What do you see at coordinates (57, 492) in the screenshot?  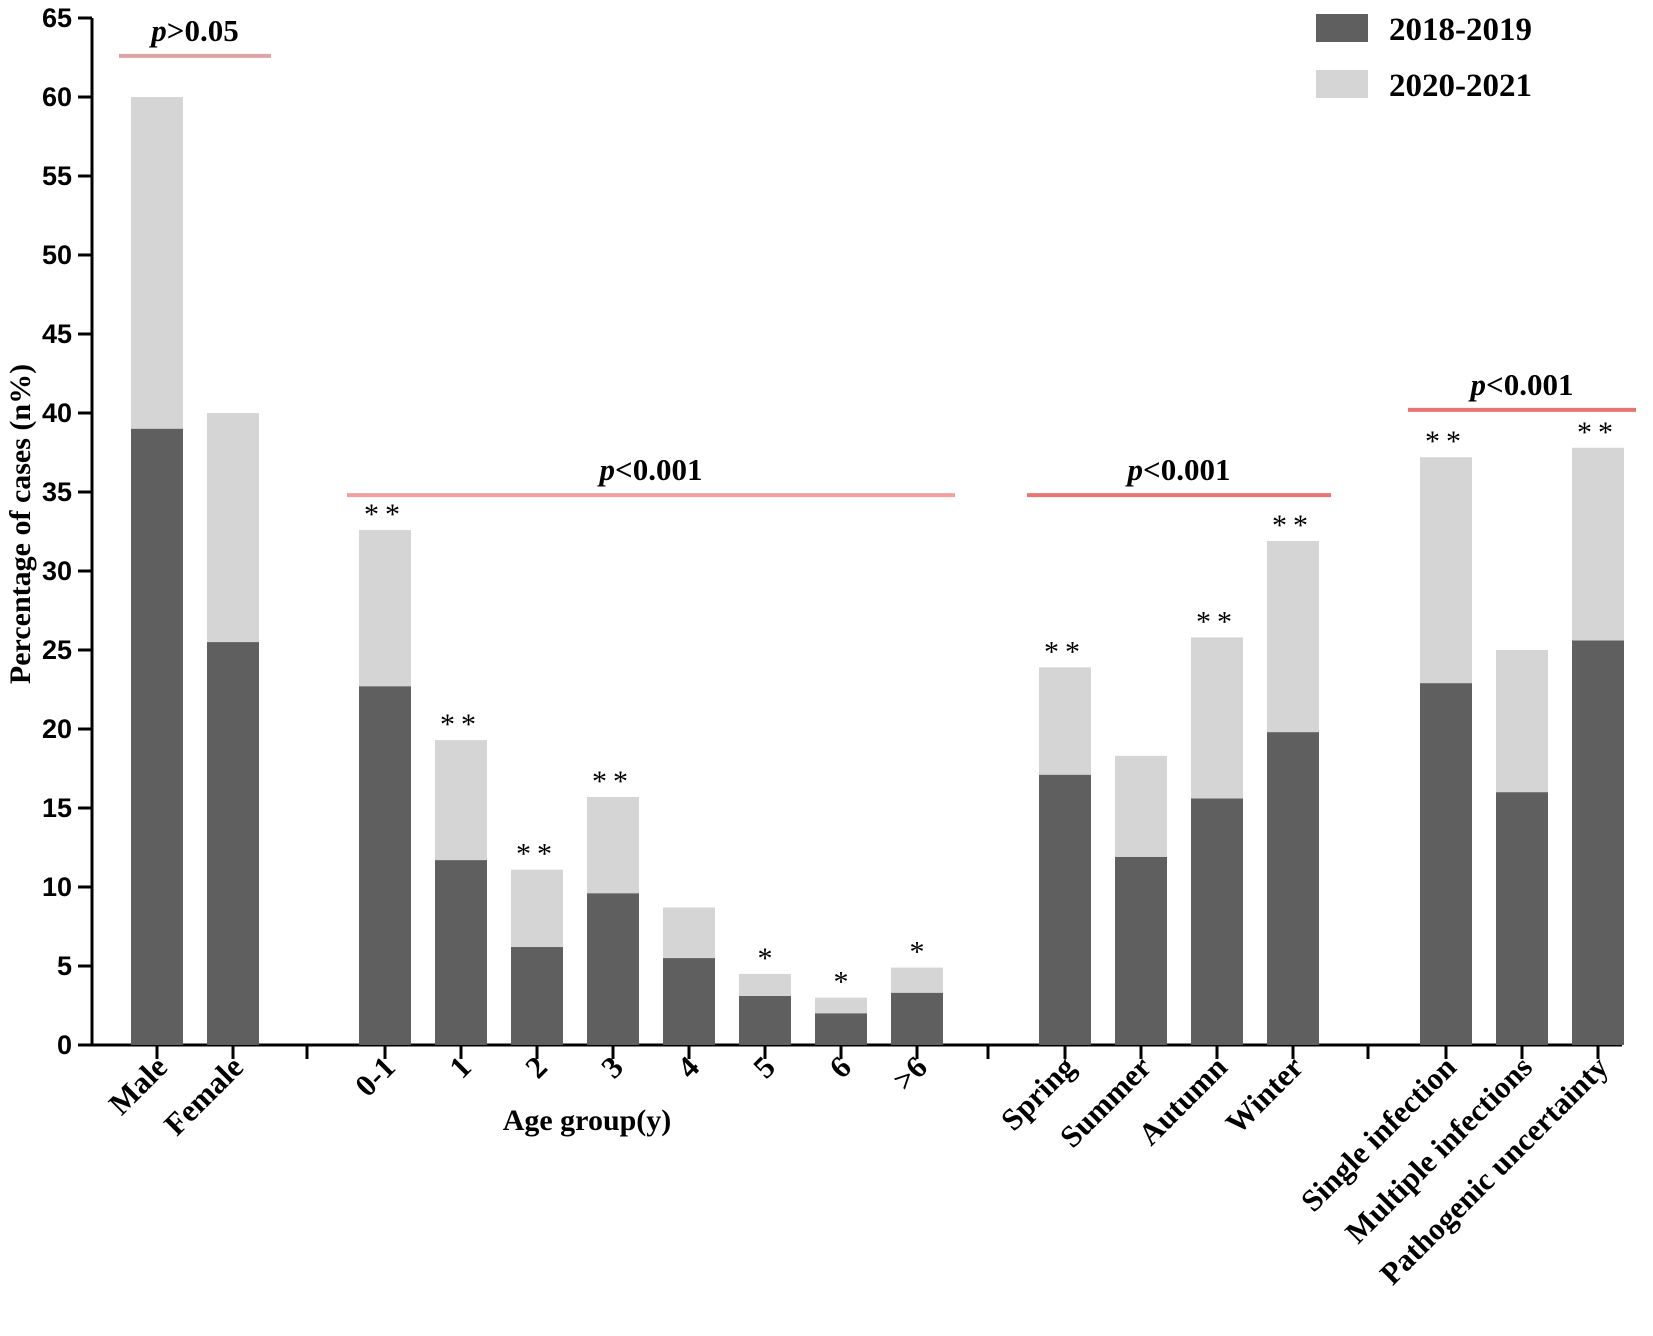 I see `y-tick-label: 35` at bounding box center [57, 492].